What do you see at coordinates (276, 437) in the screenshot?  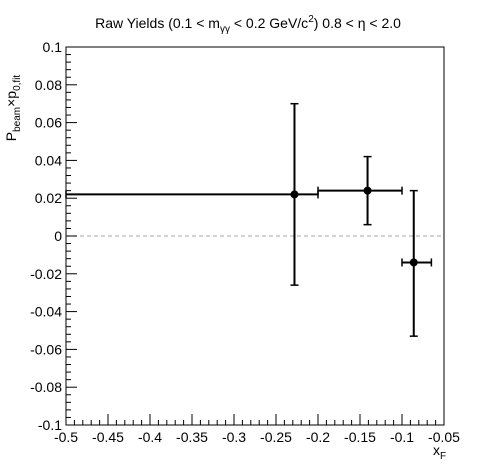 I see `x-tick-label: -0.25` at bounding box center [276, 437].